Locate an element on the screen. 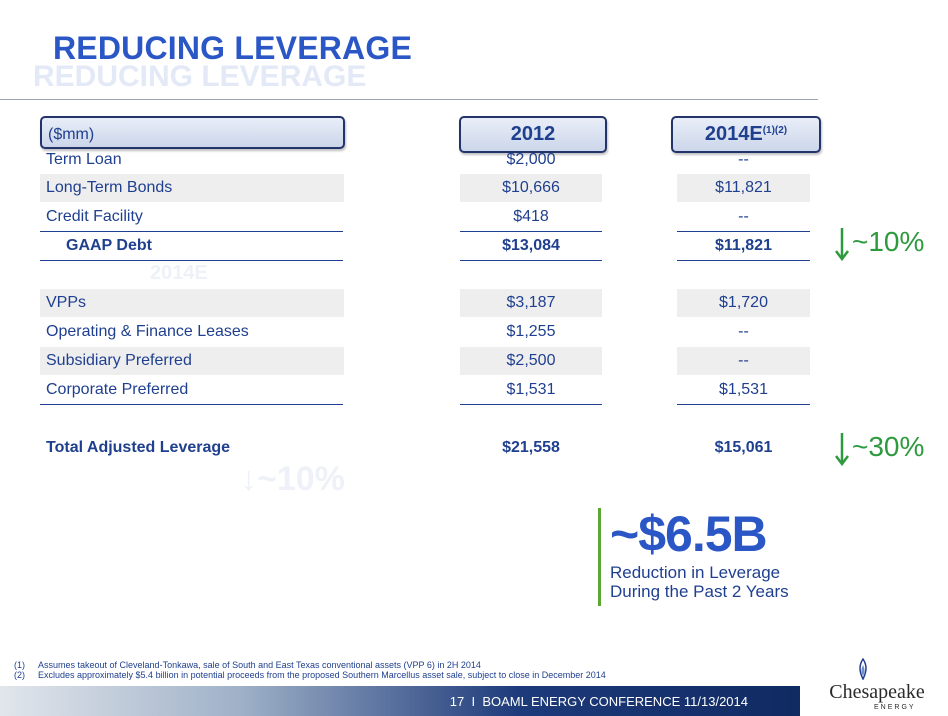 This screenshot has width=948, height=716. rule-below-gaap-2014e is located at coordinates (743, 260).